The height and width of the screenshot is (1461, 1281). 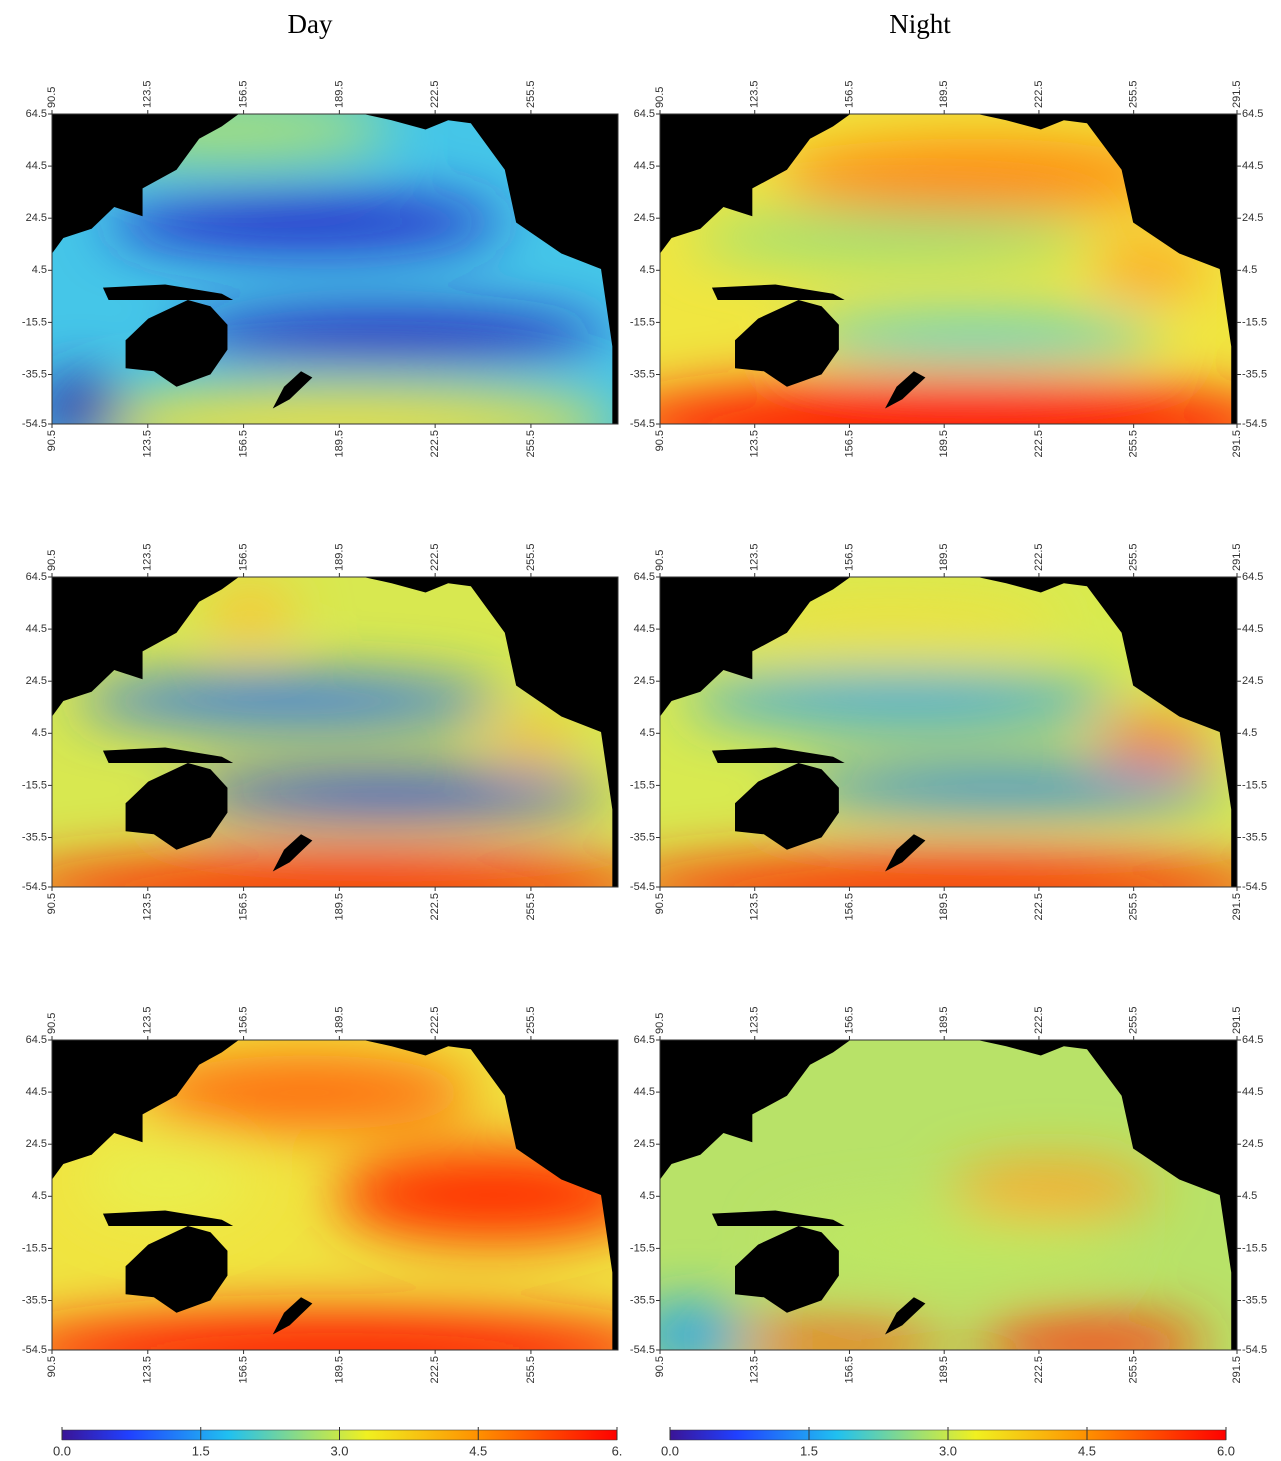 What do you see at coordinates (920, 24) in the screenshot?
I see `column-title: Night` at bounding box center [920, 24].